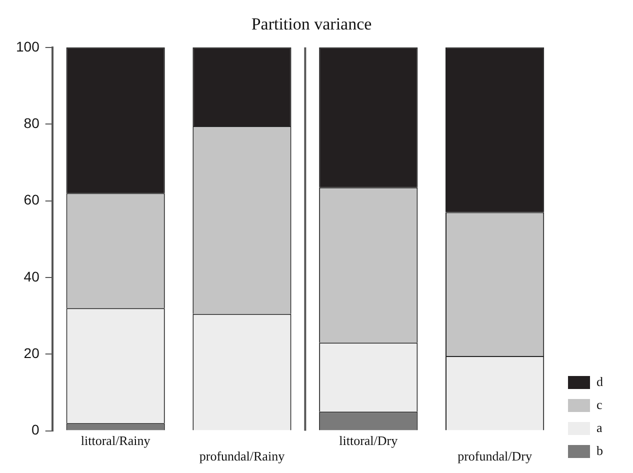 The width and height of the screenshot is (633, 473). Describe the element at coordinates (311, 24) in the screenshot. I see `chart-title: Partition variance` at that location.